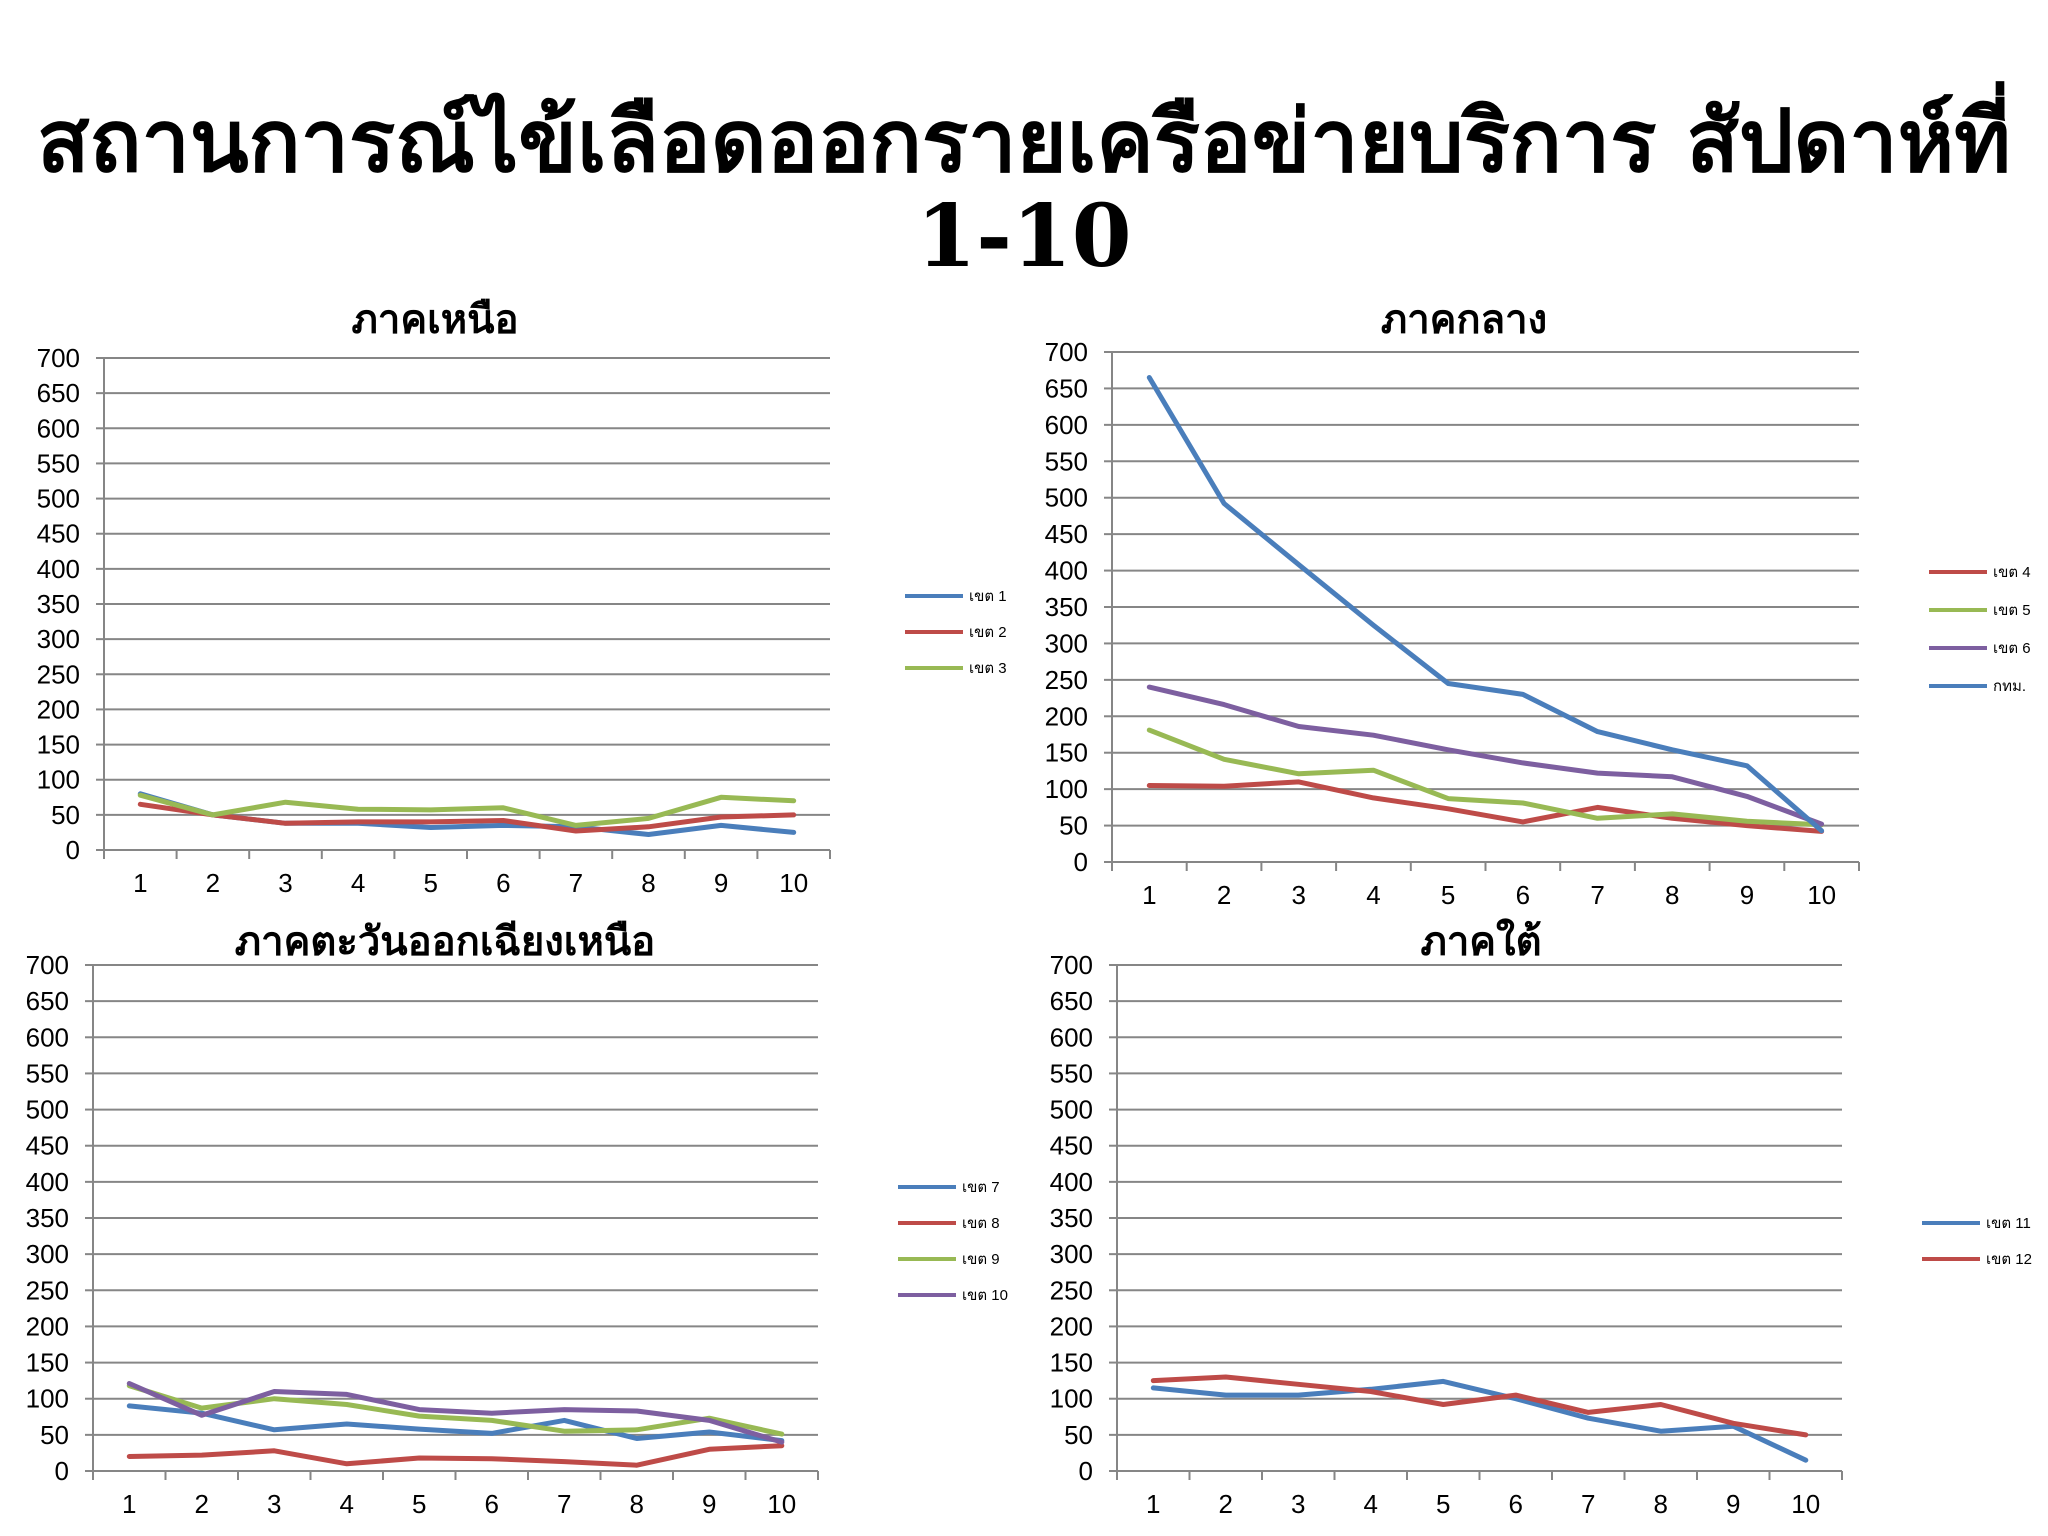 Image resolution: width=2048 pixels, height=1536 pixels. I want to click on chart-title: ภาคใต้, so click(1480, 941).